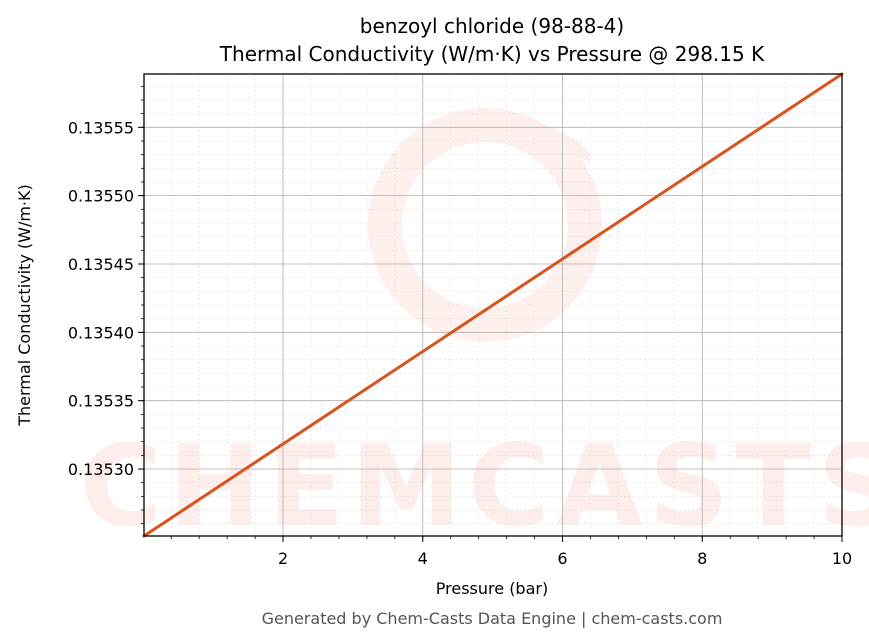  What do you see at coordinates (101, 196) in the screenshot?
I see `y-tick-label: 0.13550` at bounding box center [101, 196].